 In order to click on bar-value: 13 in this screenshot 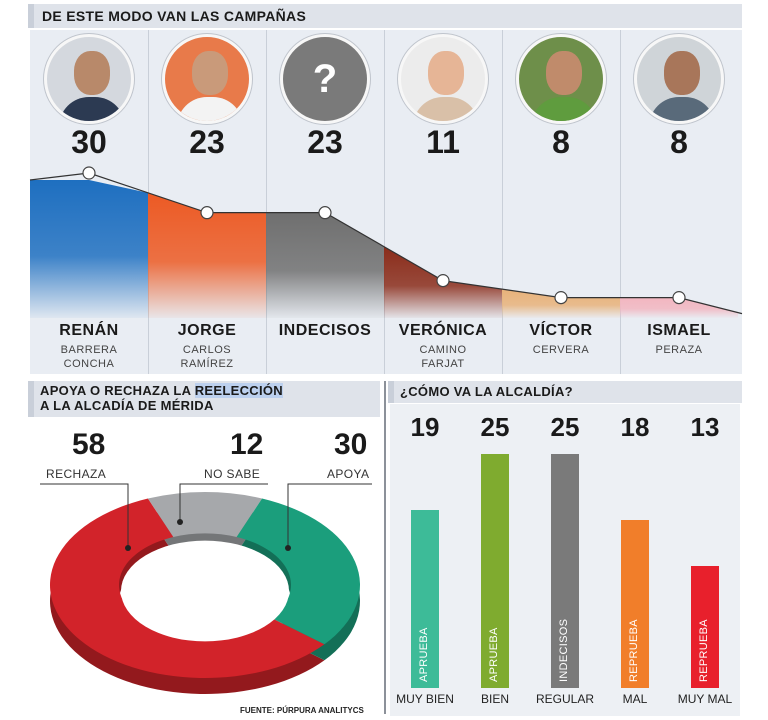, I will do `click(705, 427)`.